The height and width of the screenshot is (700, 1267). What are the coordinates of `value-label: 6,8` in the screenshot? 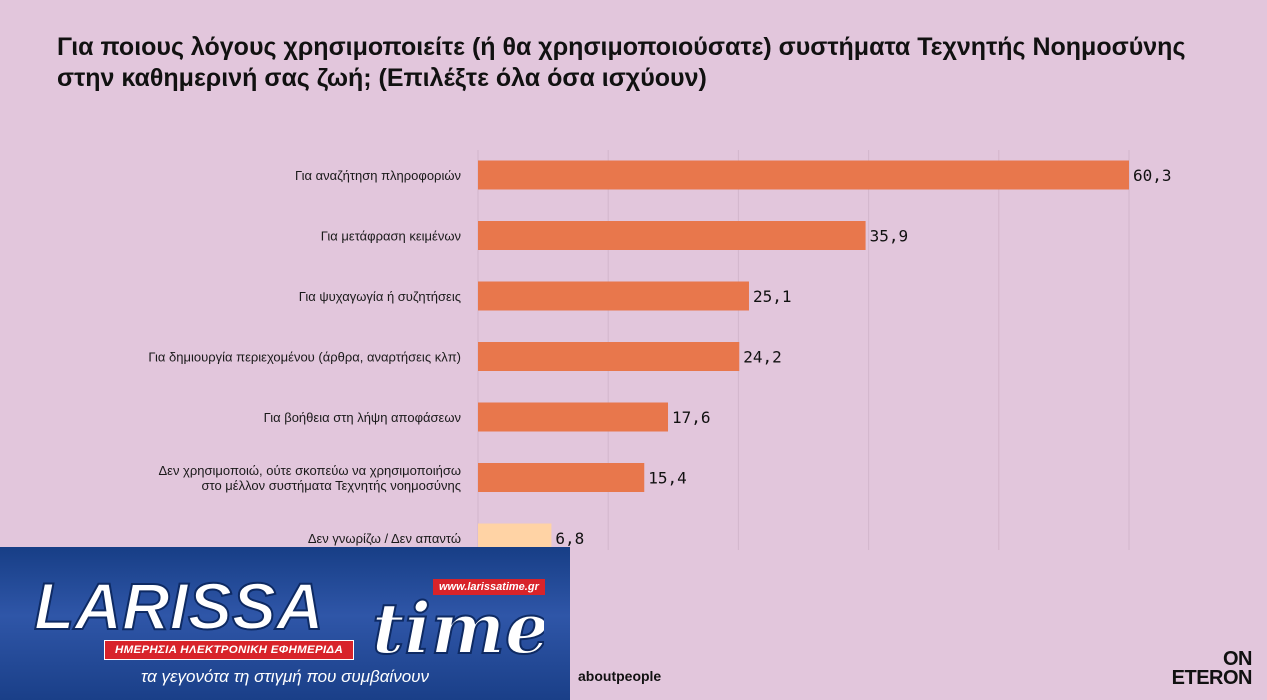 It's located at (569, 538).